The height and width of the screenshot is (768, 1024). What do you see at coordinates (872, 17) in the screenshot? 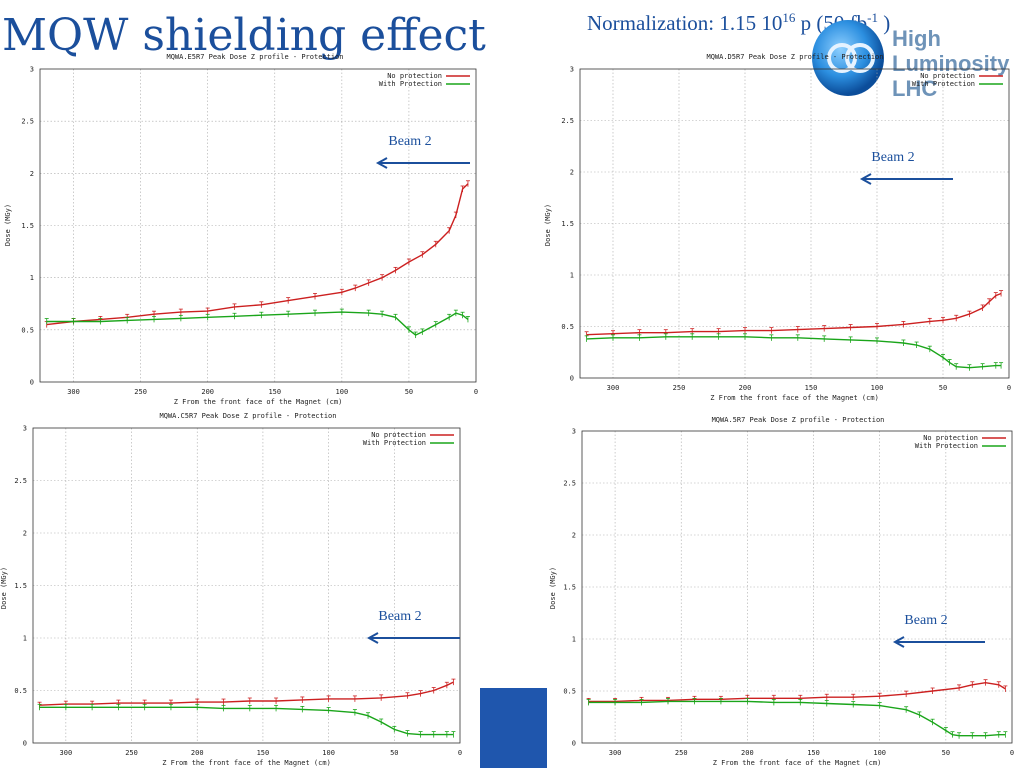
I see `normalization-exponent-2: -1` at bounding box center [872, 17].